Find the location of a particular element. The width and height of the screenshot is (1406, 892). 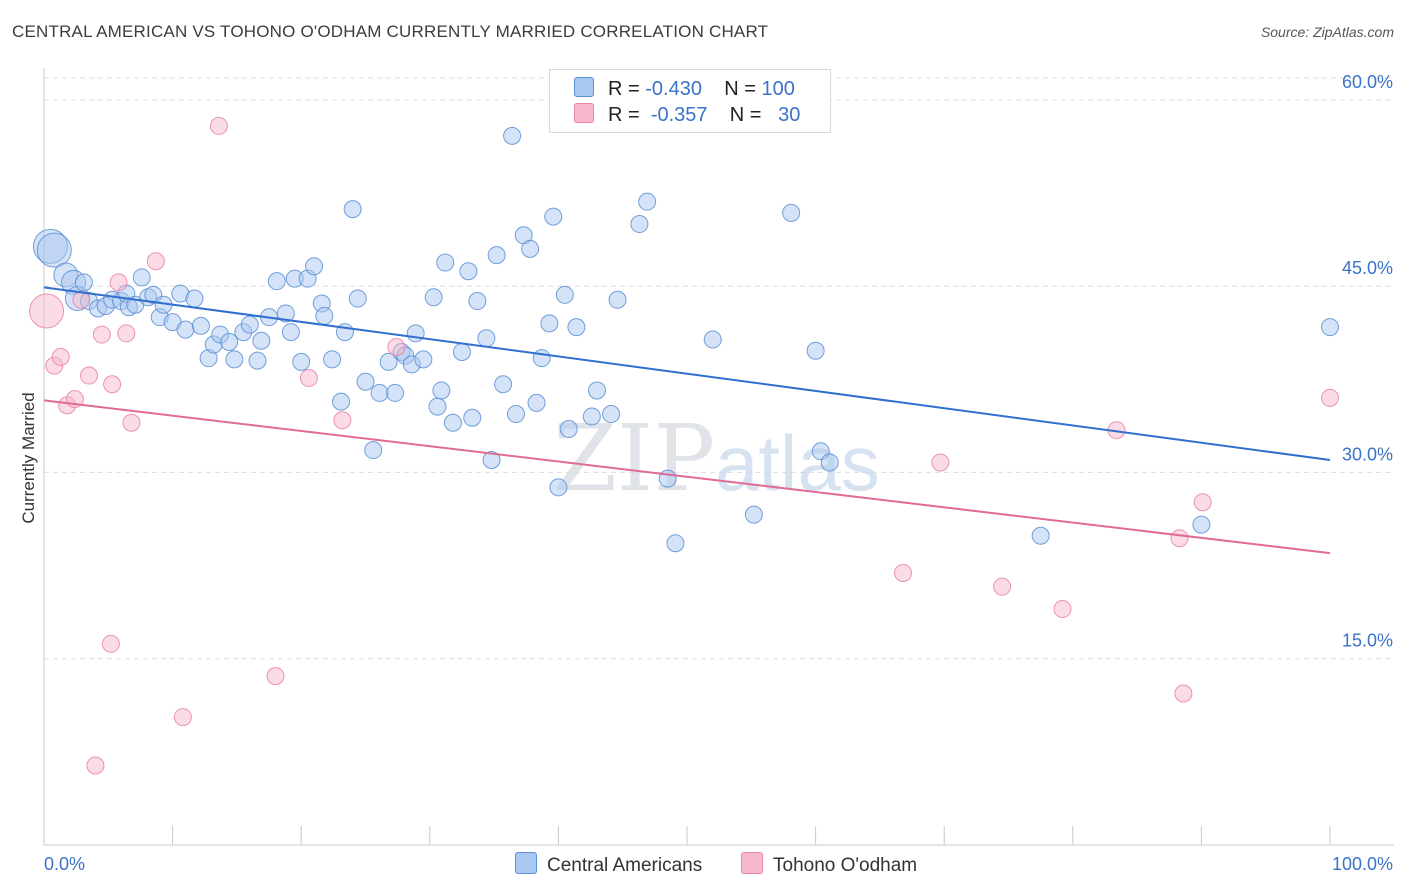

n-value: 100 is located at coordinates (778, 89).